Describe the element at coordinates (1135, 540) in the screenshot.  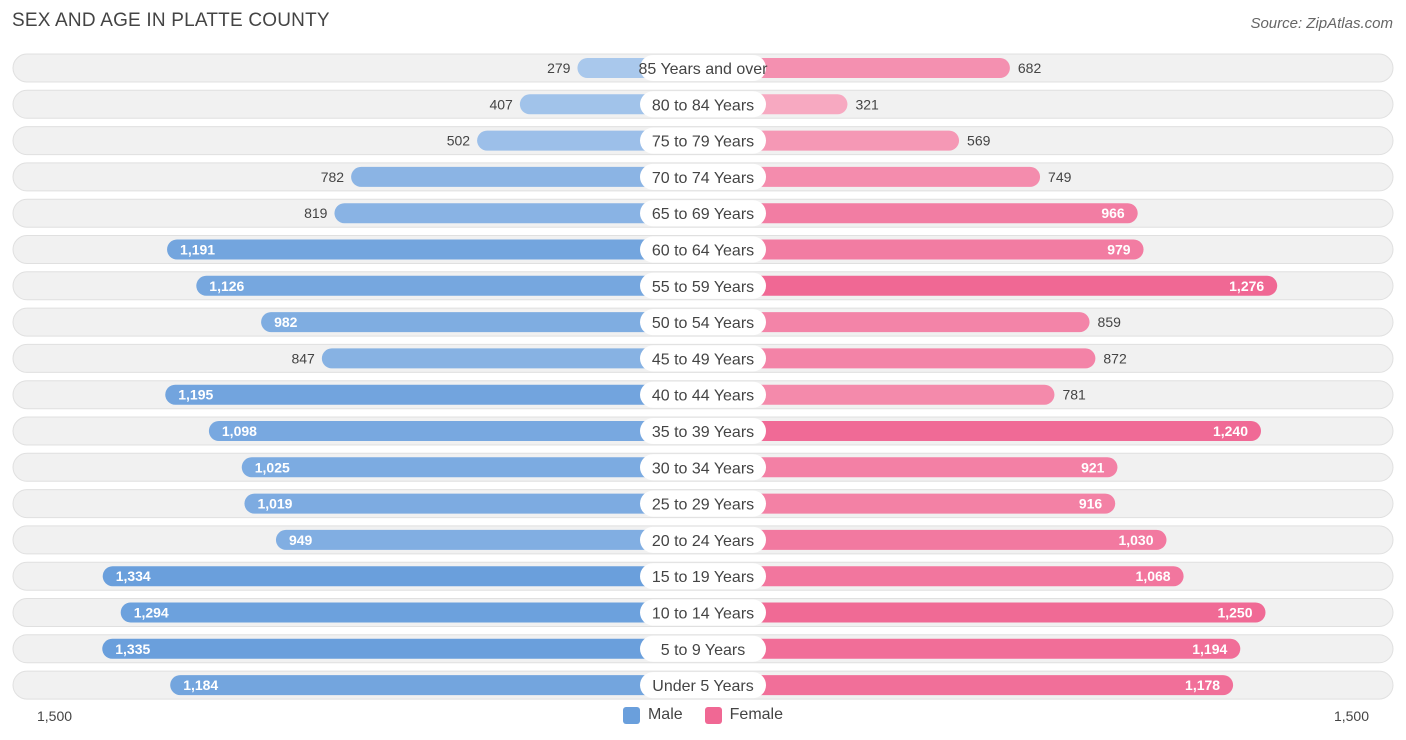
I see `female-value-label: 1,030` at that location.